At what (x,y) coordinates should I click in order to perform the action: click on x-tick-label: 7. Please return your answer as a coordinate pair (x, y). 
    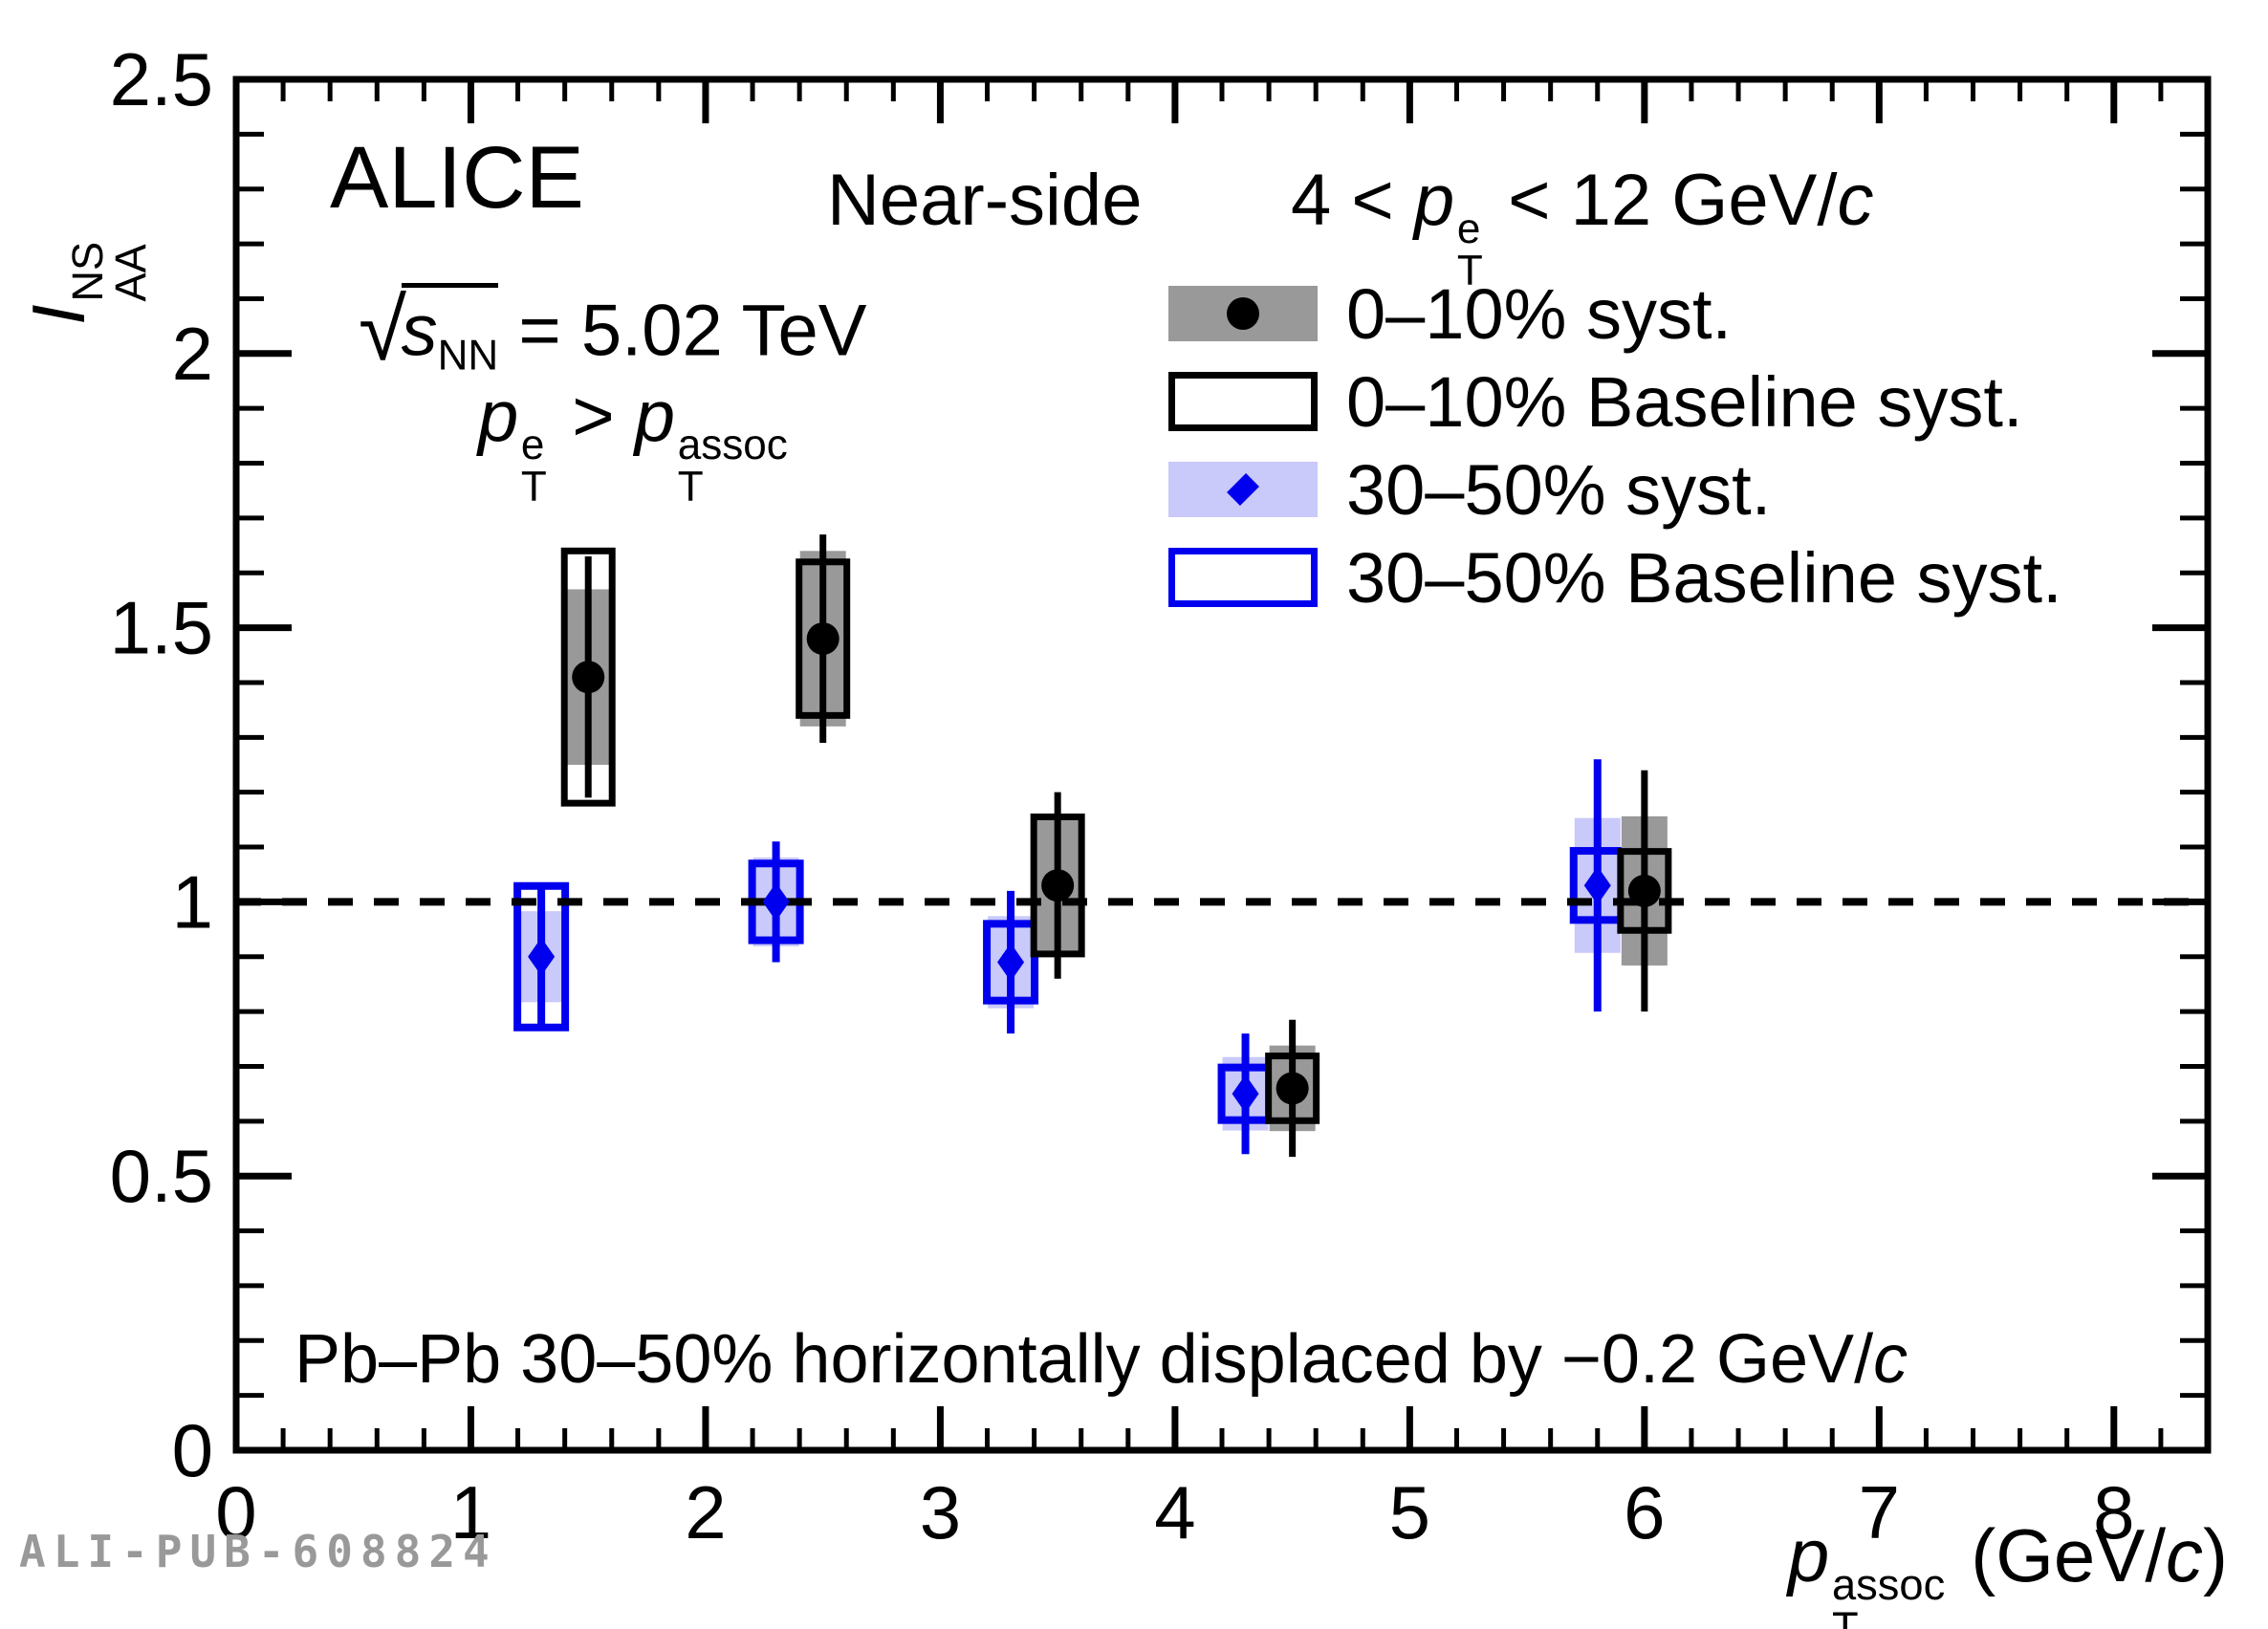
    Looking at the image, I should click on (1880, 1512).